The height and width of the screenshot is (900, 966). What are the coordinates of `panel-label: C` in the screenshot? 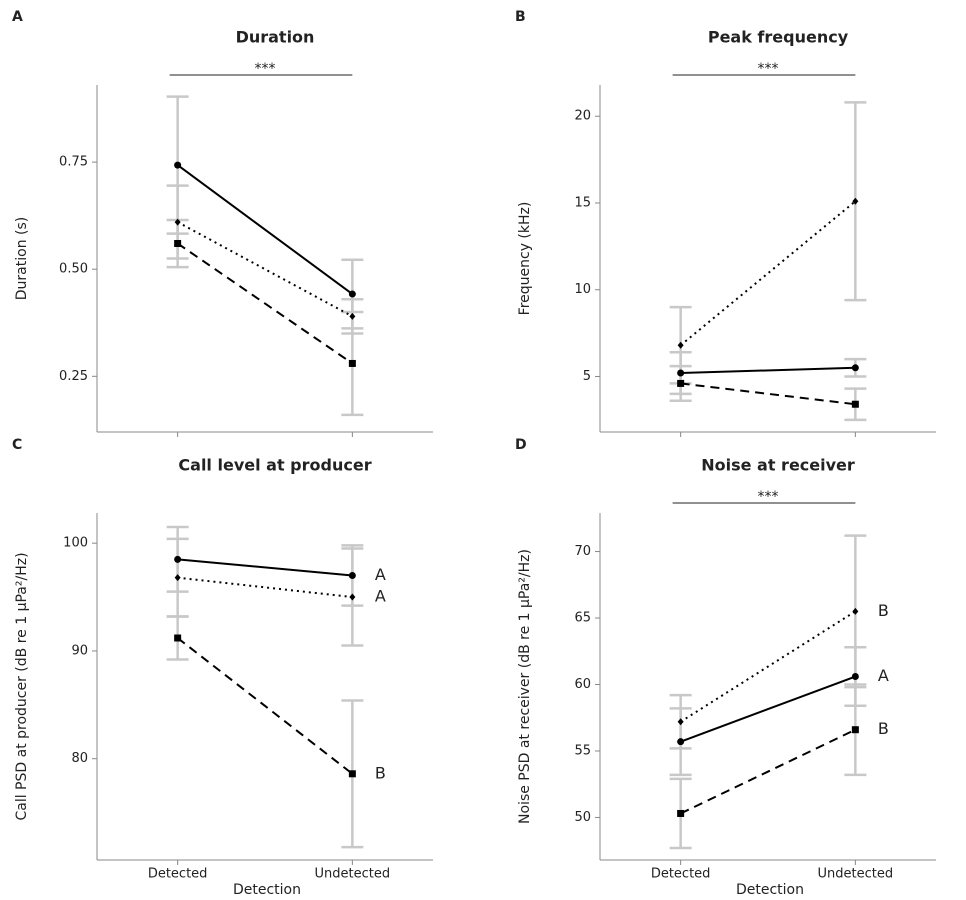 It's located at (17, 445).